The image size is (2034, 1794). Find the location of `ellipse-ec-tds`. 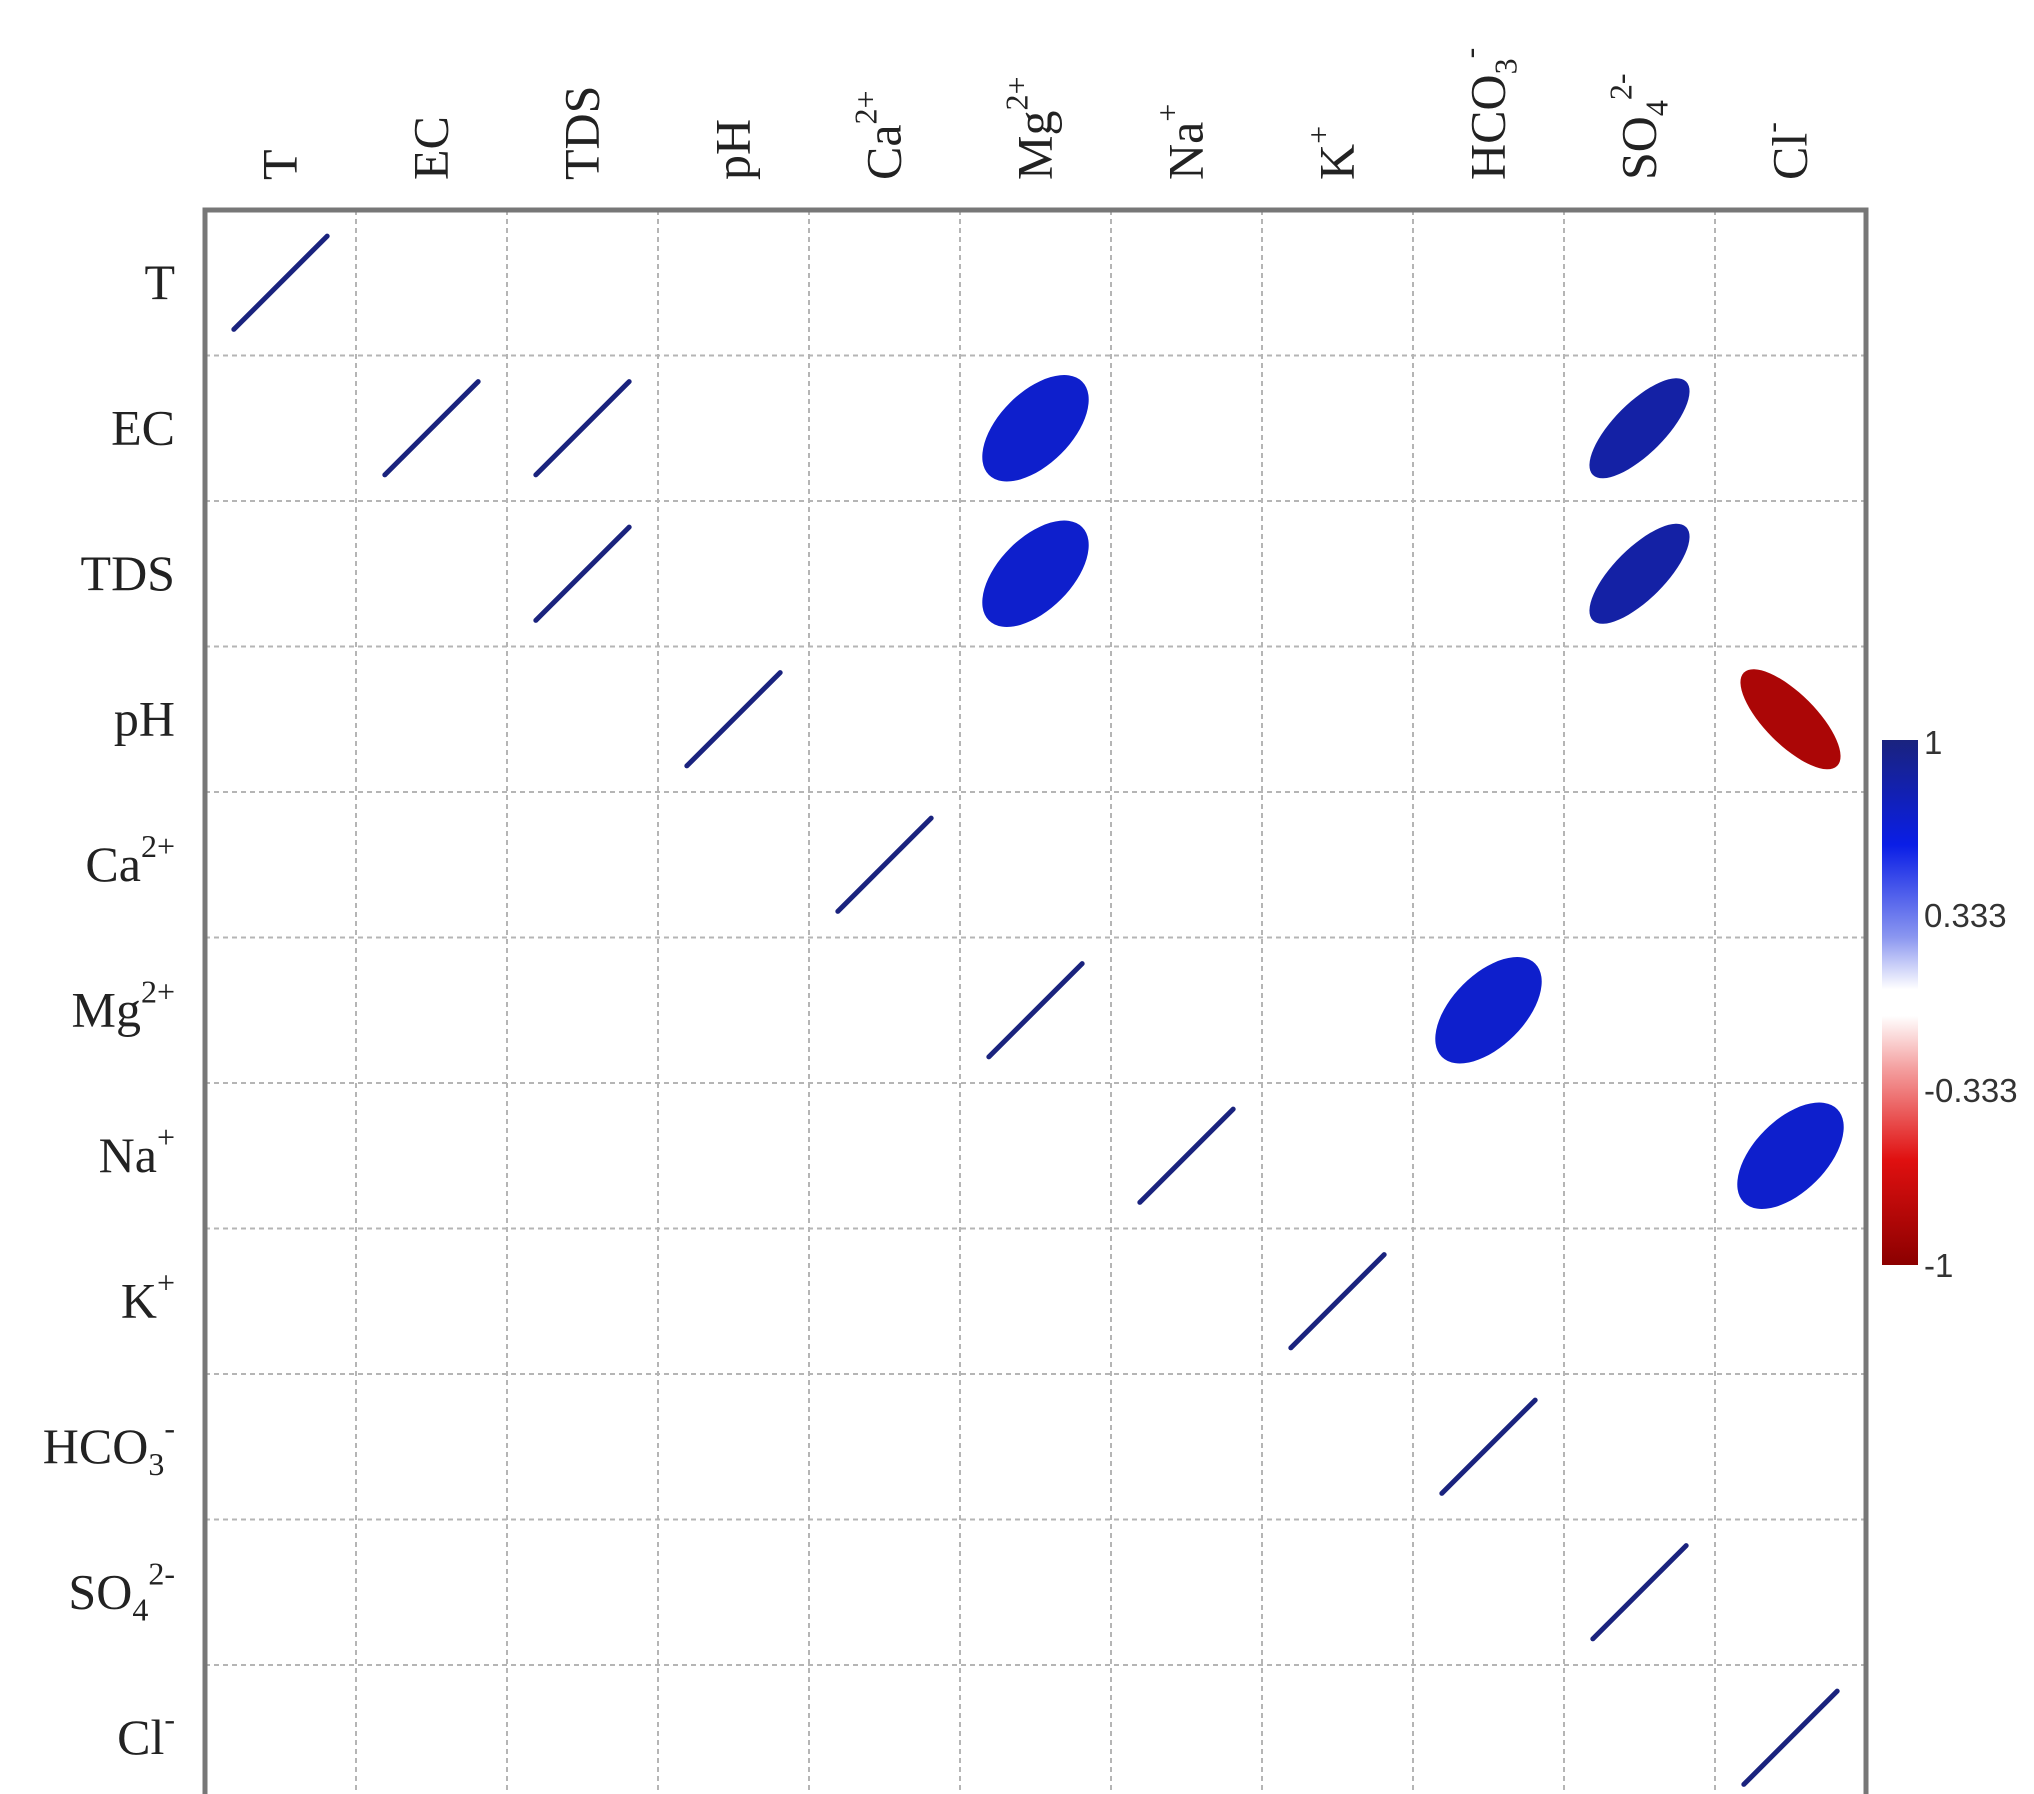

ellipse-ec-tds is located at coordinates (582, 428).